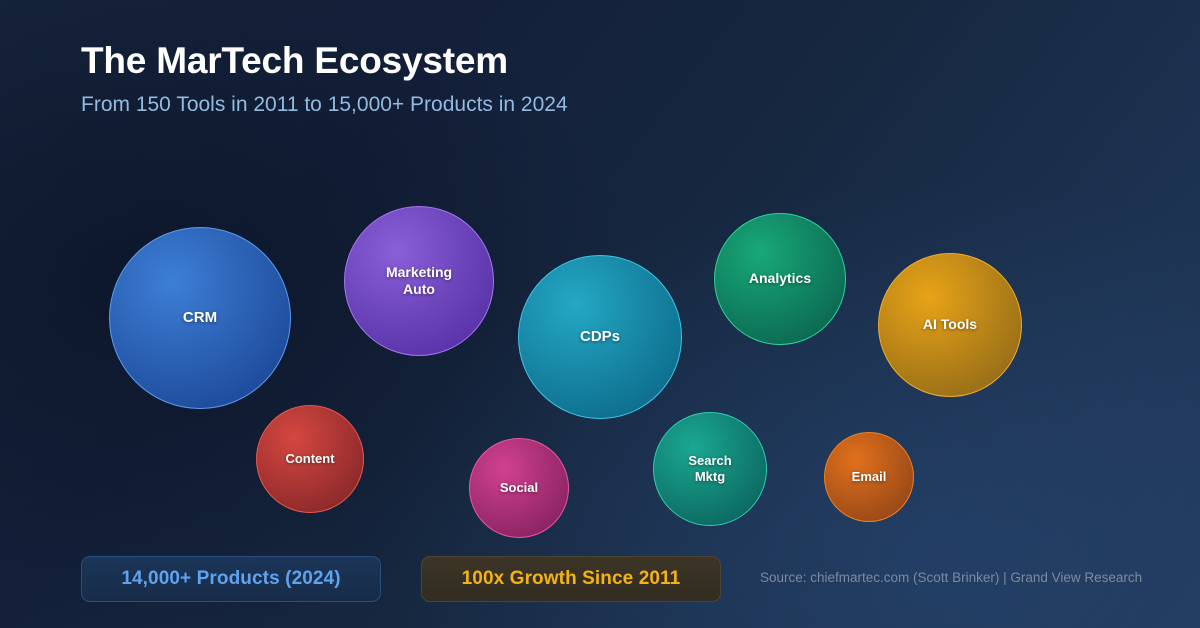 This screenshot has width=1200, height=628. I want to click on bubble-search-mktg: Search Mktg, so click(710, 469).